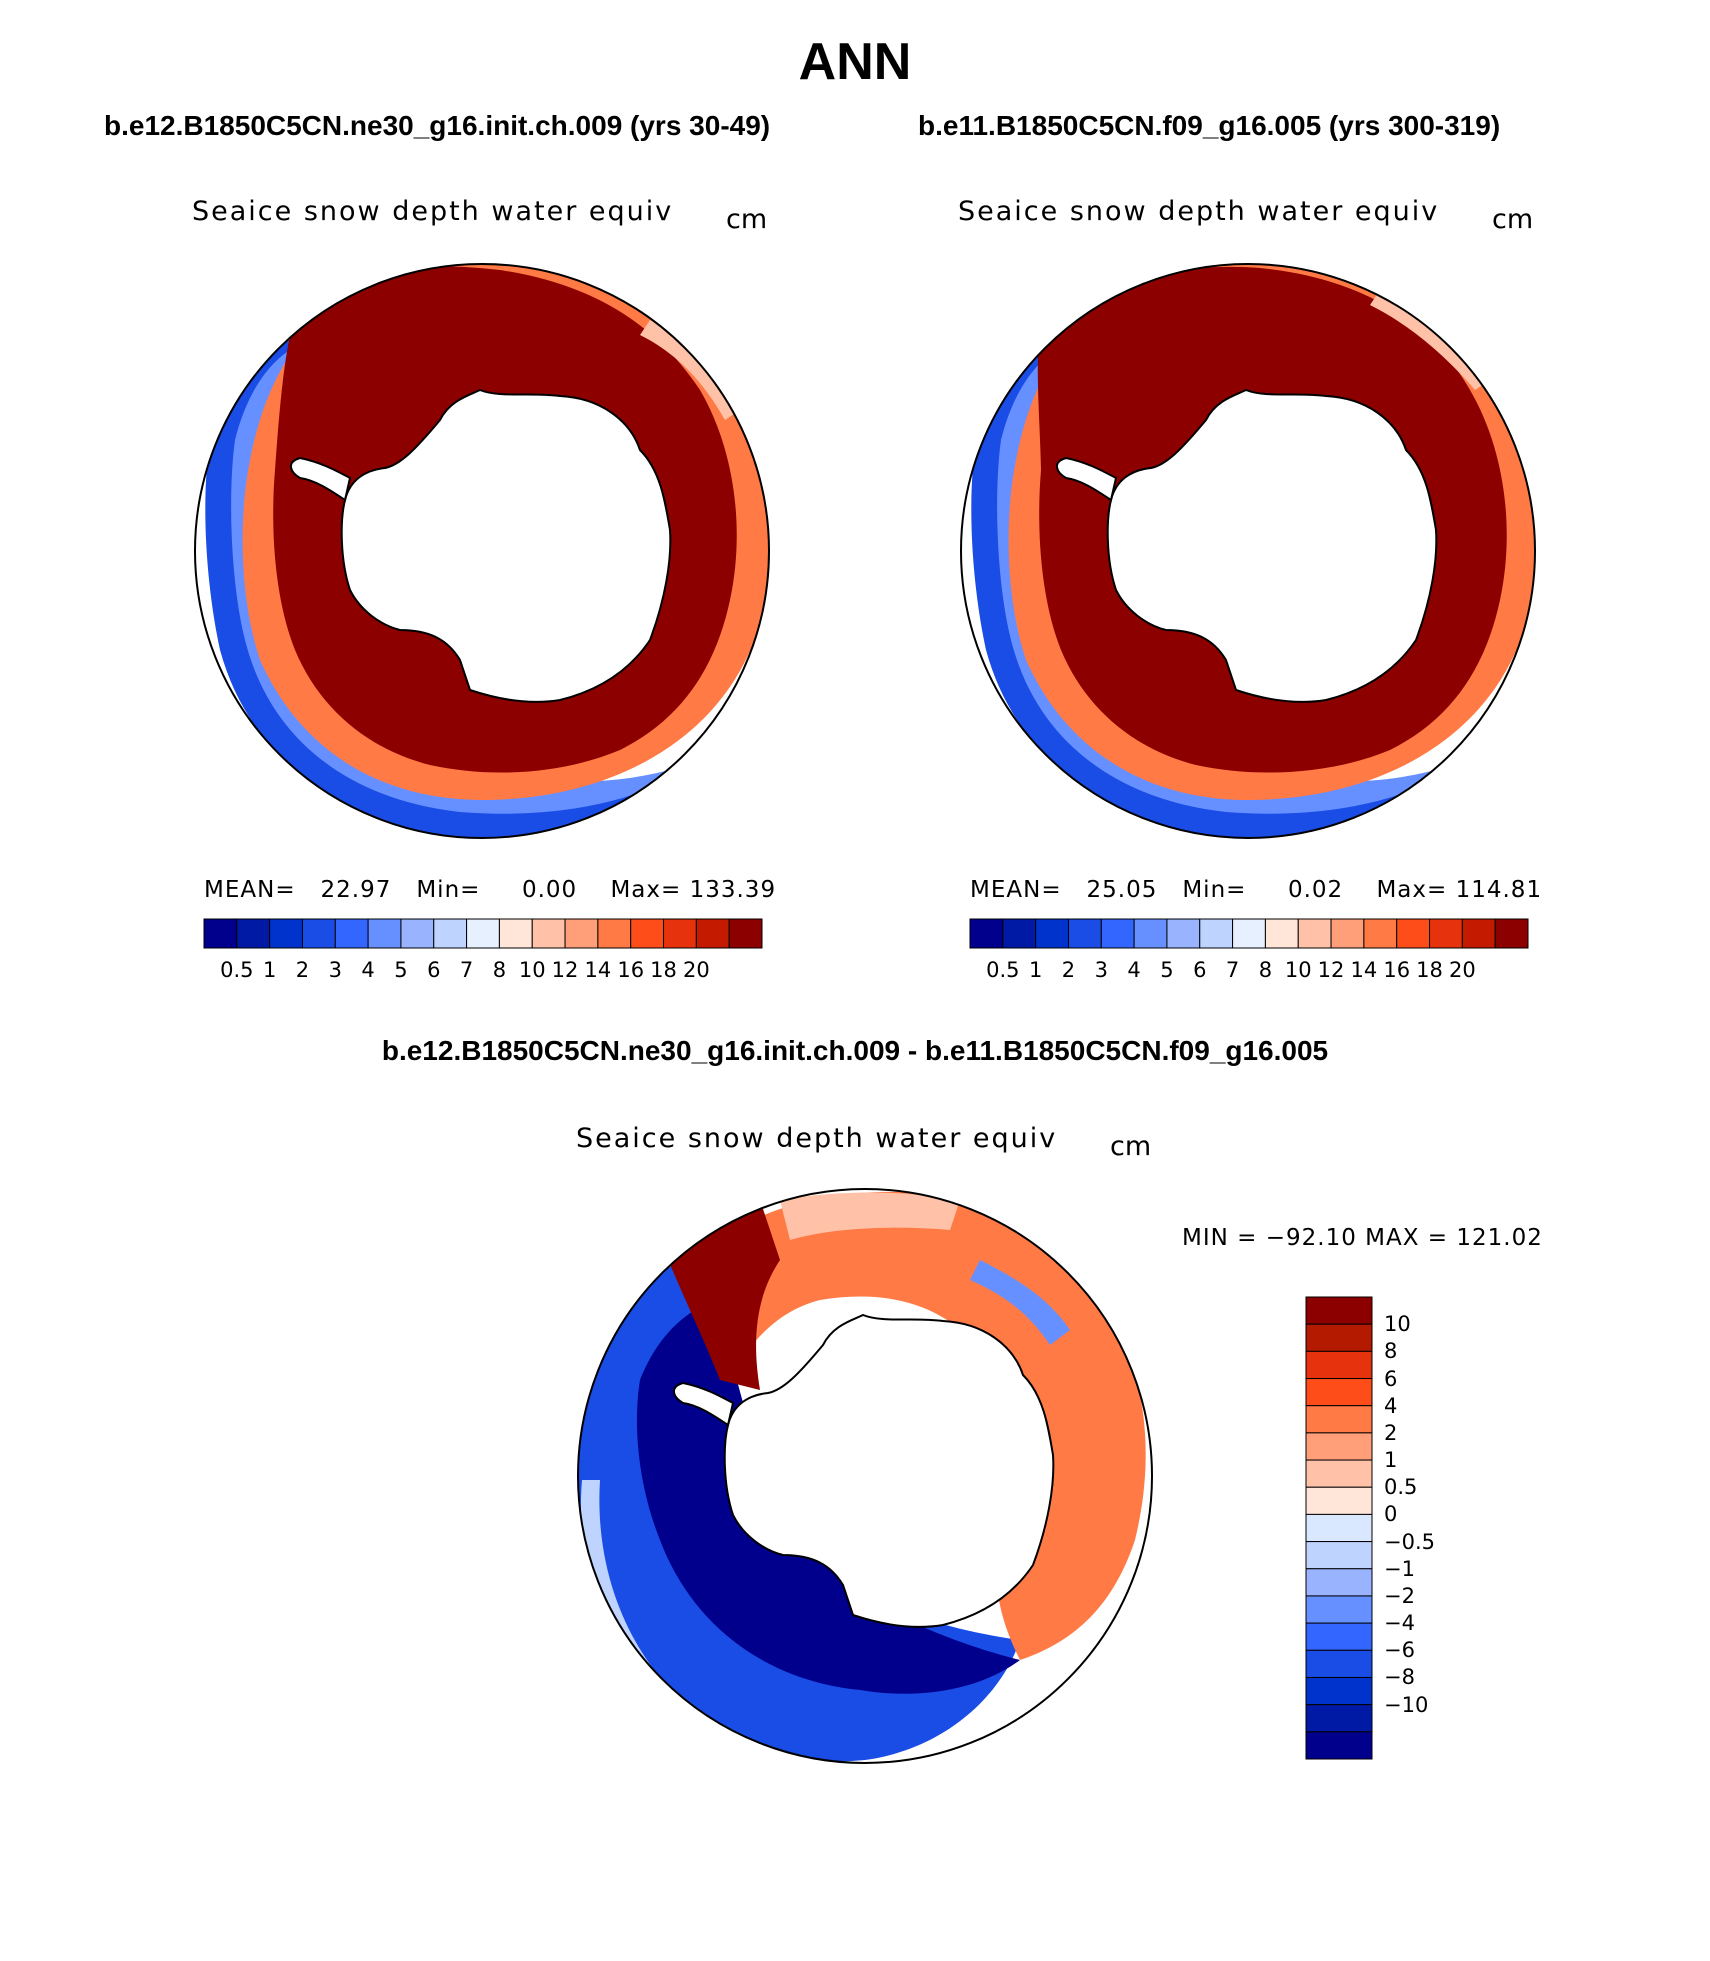 The height and width of the screenshot is (1961, 1710). I want to click on colorbar-tick-label: 3, so click(335, 970).